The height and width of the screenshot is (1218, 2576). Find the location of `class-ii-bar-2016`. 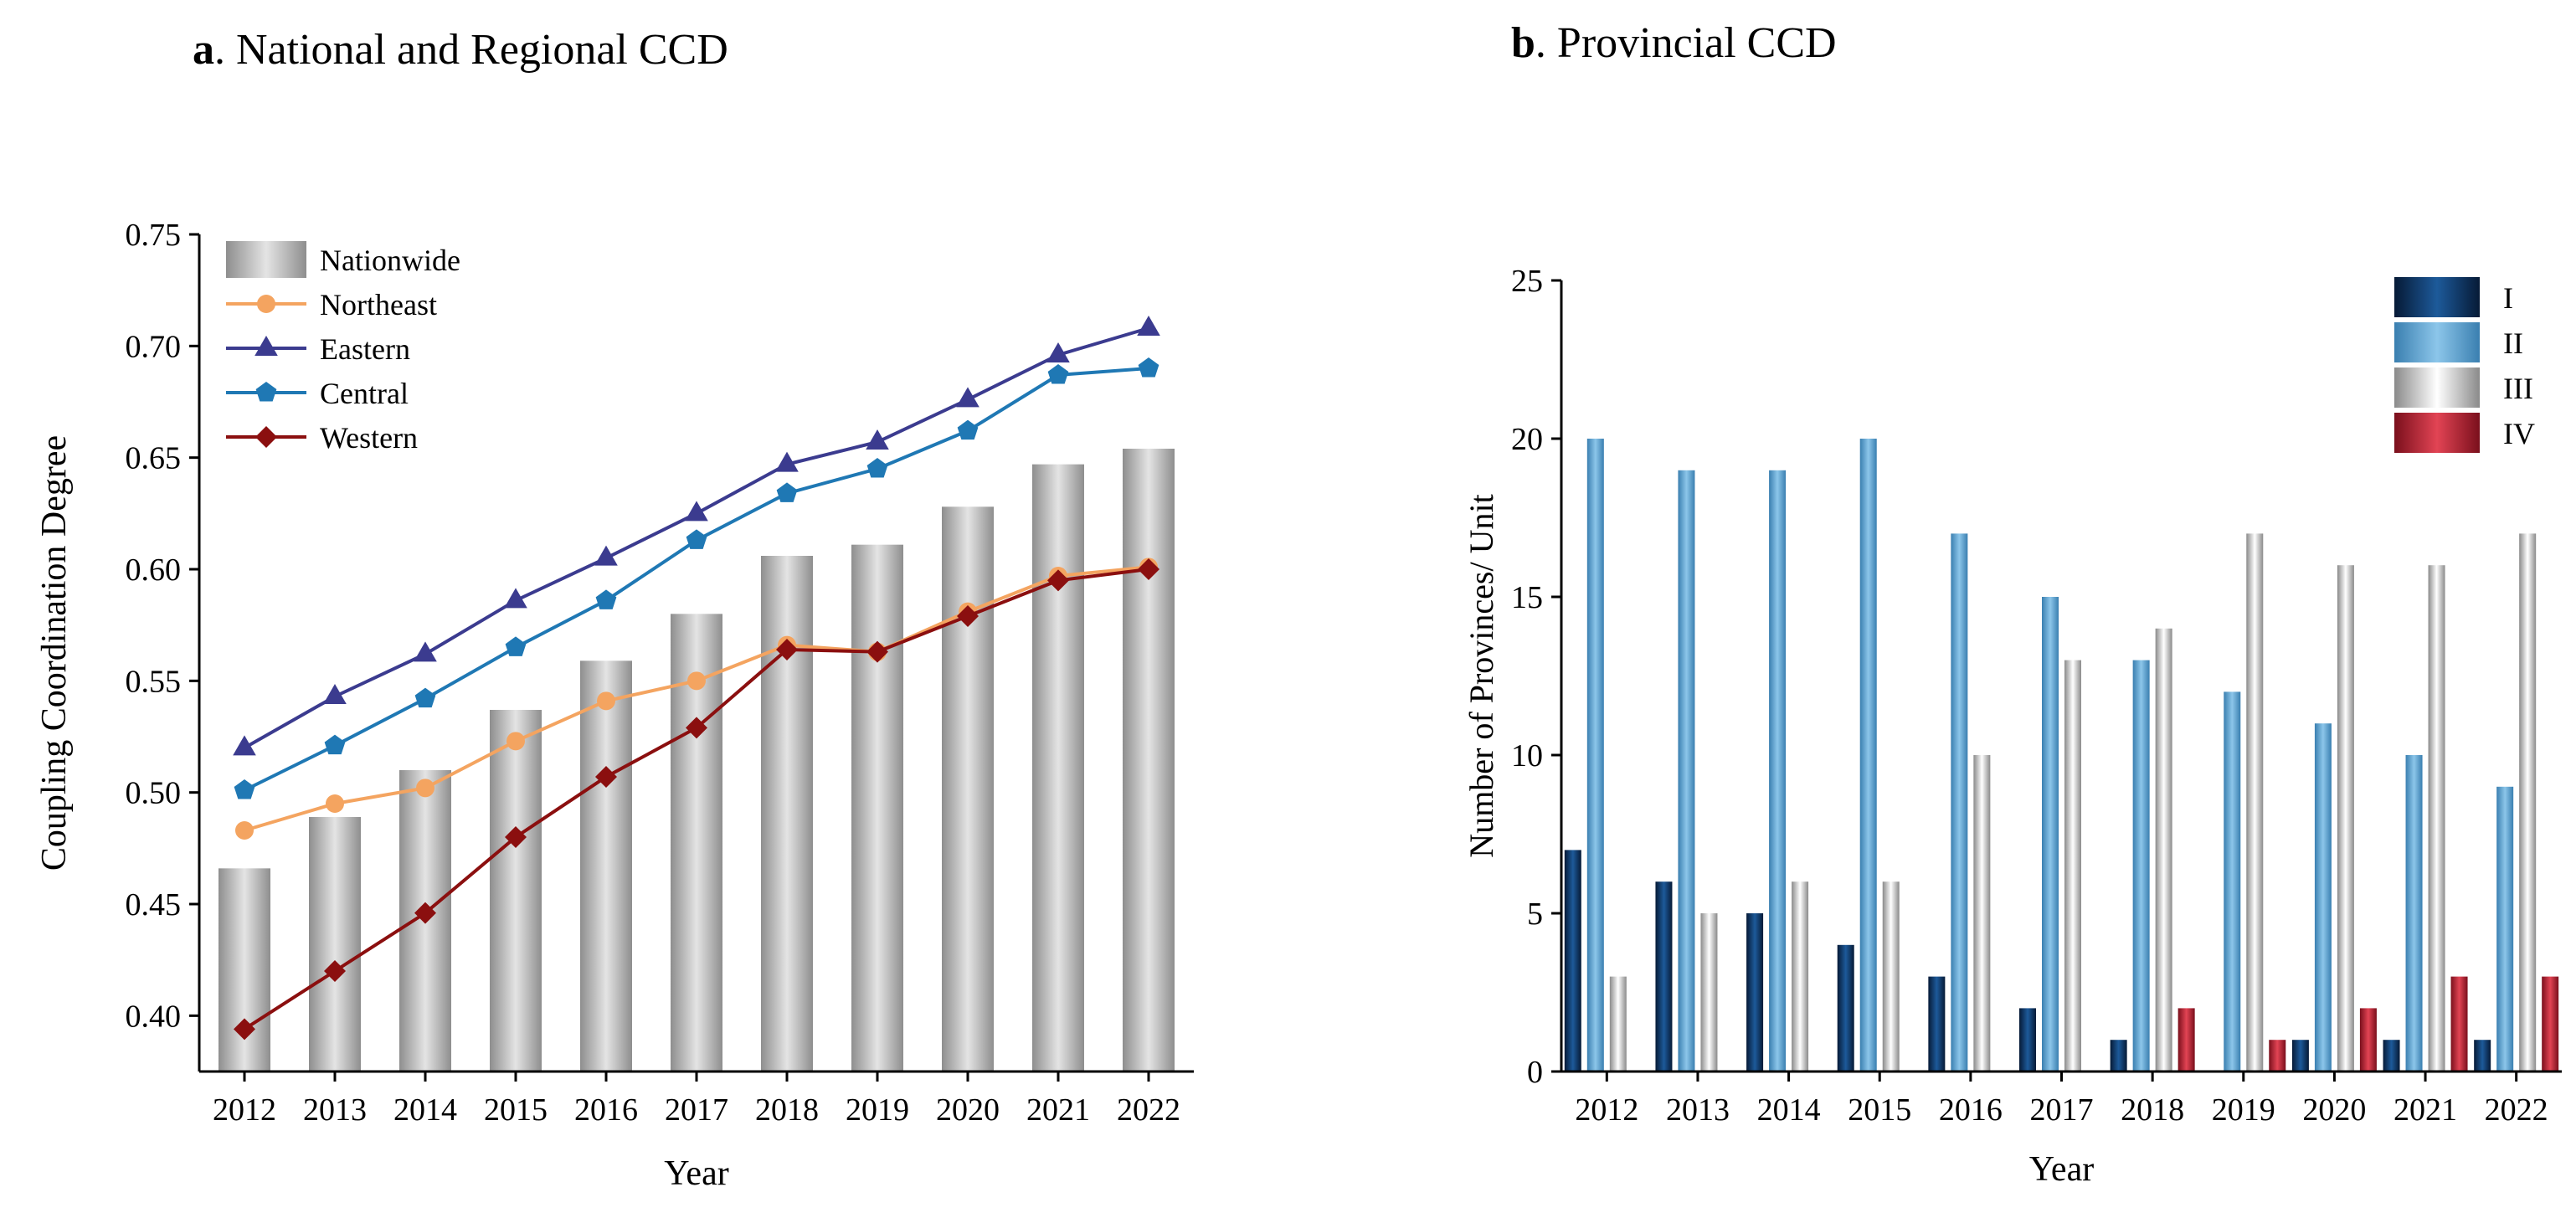

class-ii-bar-2016 is located at coordinates (1960, 802).